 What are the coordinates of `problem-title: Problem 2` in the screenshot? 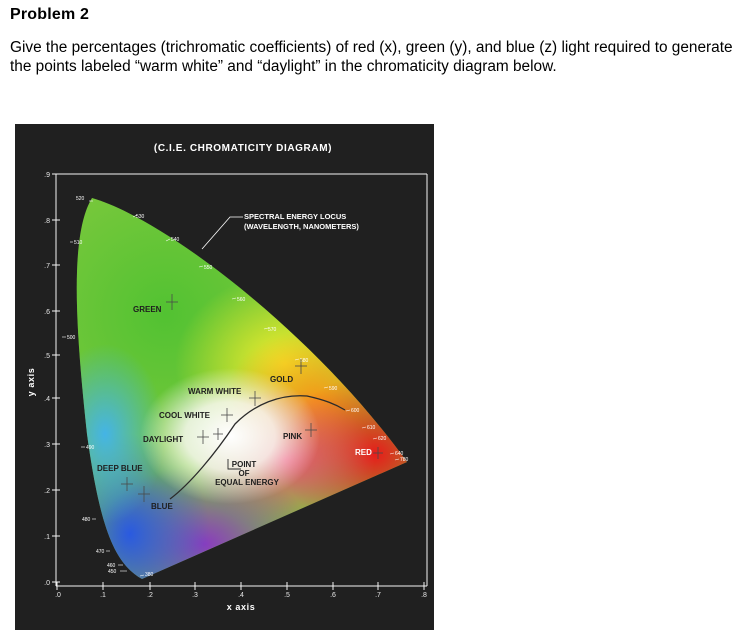 It's located at (50, 14).